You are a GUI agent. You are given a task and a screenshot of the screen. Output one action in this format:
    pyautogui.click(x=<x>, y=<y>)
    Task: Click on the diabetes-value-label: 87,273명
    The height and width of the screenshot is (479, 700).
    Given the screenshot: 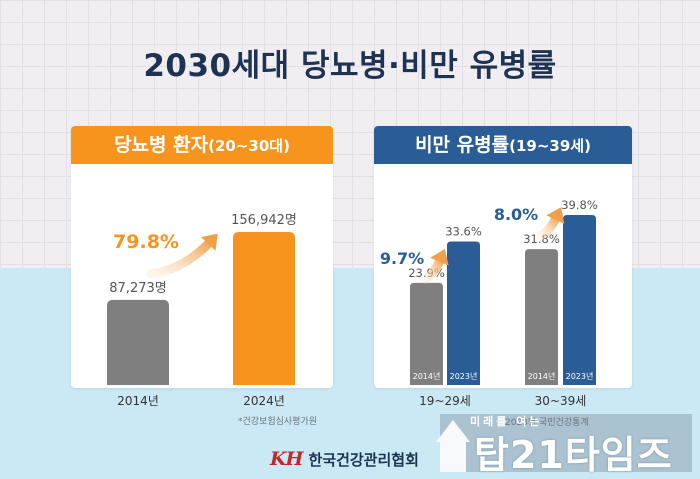 What is the action you would take?
    pyautogui.click(x=137, y=288)
    